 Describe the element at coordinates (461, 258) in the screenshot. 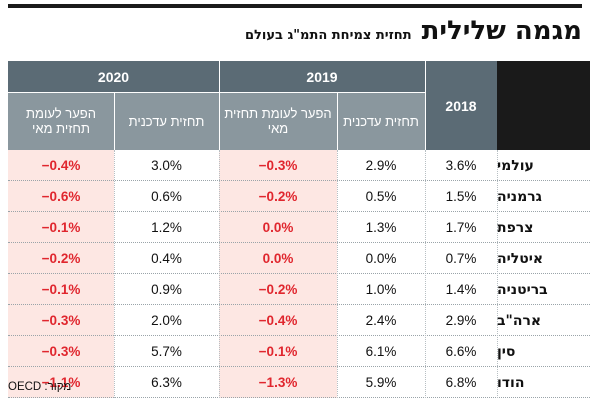

I see `forecast-value: 0.7%` at that location.